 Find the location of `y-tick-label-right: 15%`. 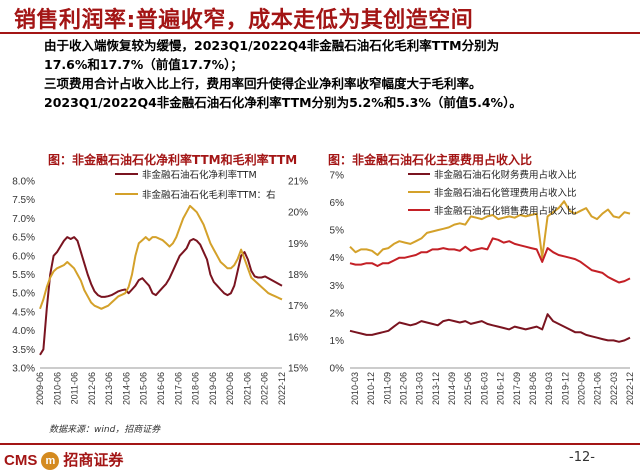

y-tick-label-right: 15% is located at coordinates (298, 369).